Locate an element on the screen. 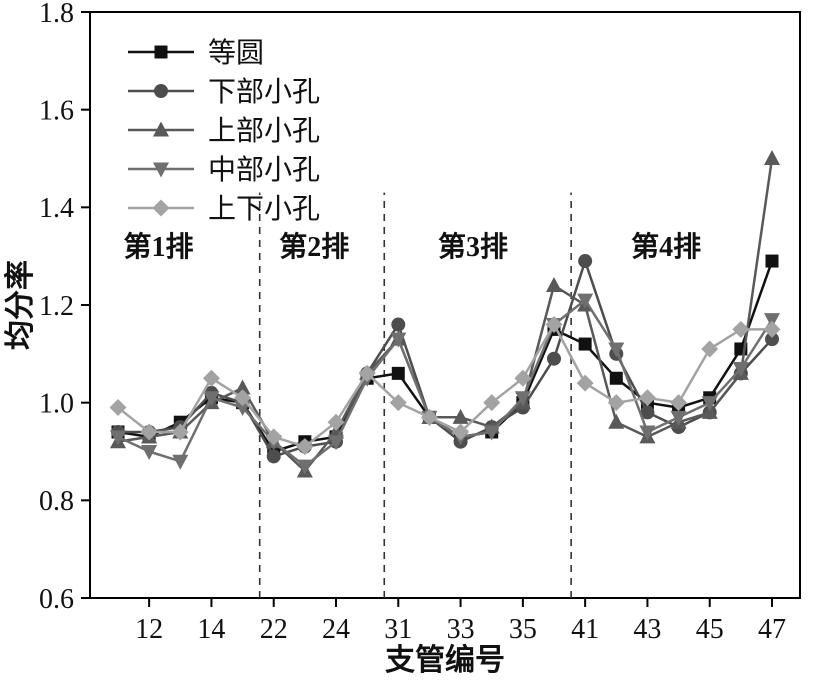 The image size is (819, 692). x-tick-label: 12 is located at coordinates (149, 629).